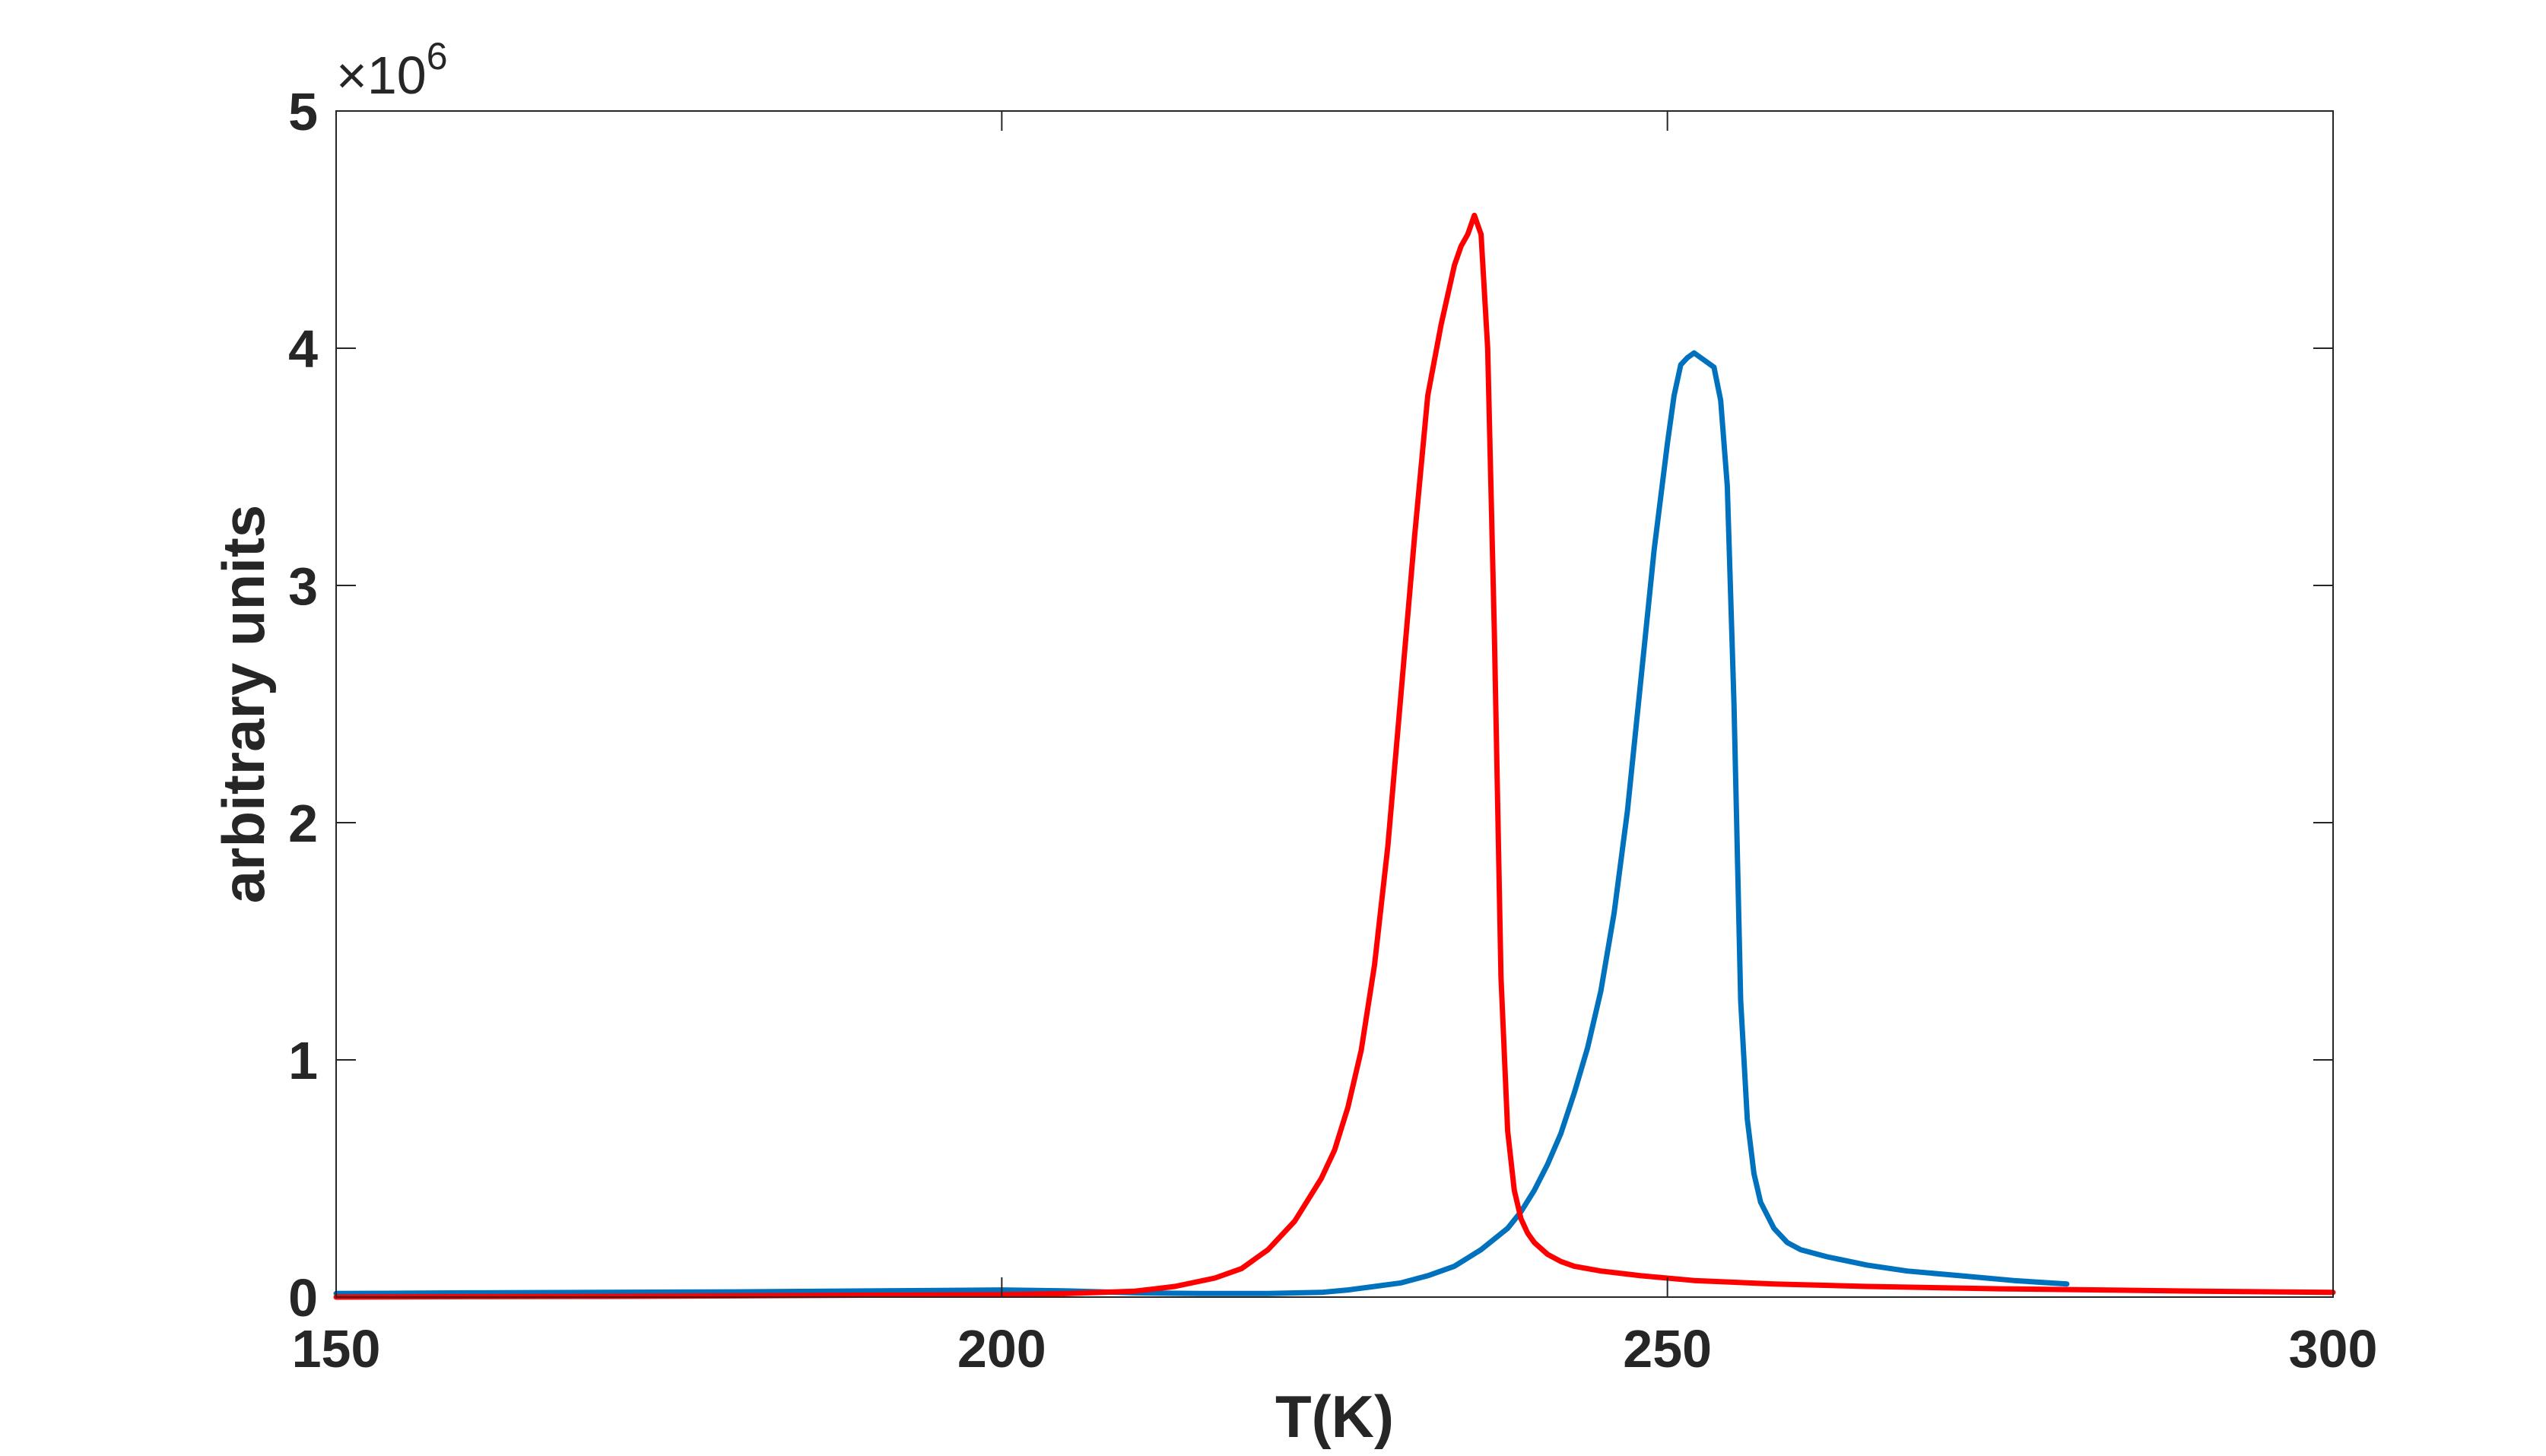  What do you see at coordinates (438, 57) in the screenshot?
I see `y-exponent-power: 6` at bounding box center [438, 57].